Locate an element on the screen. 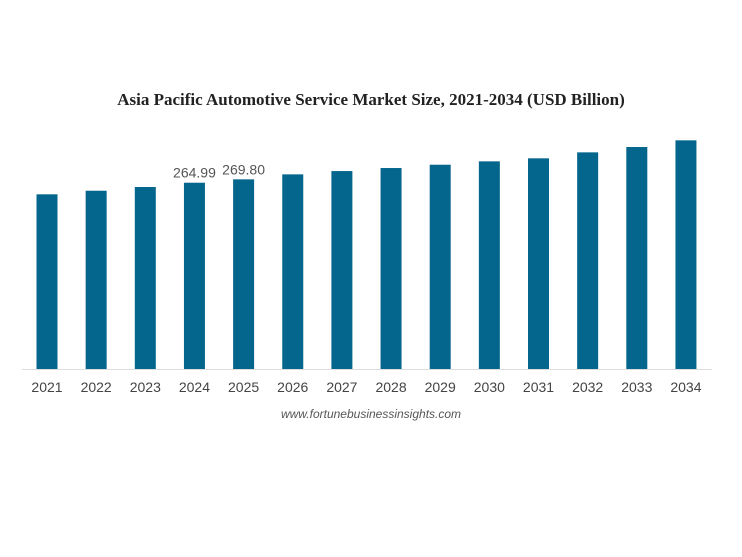 This screenshot has width=742, height=557. x-tick-label: 2024 is located at coordinates (194, 387).